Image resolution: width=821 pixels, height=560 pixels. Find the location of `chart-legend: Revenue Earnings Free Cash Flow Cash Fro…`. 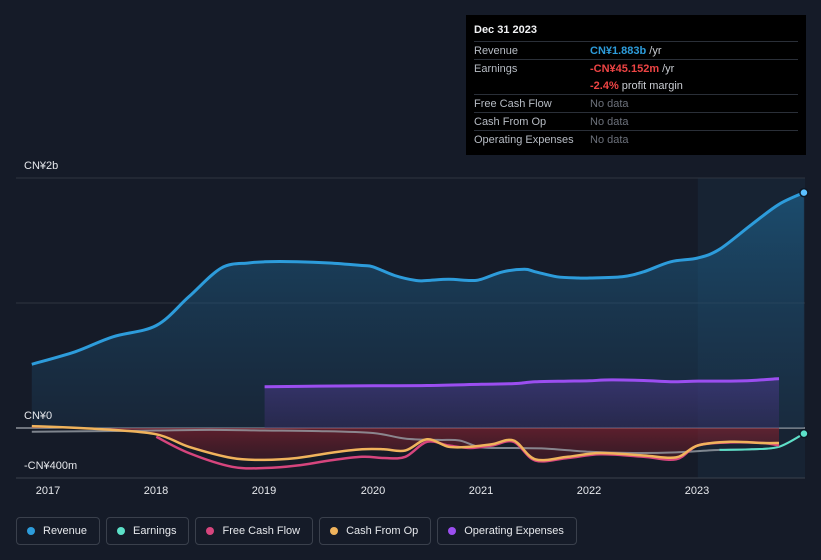

chart-legend: Revenue Earnings Free Cash Flow Cash Fro… is located at coordinates (296, 531).